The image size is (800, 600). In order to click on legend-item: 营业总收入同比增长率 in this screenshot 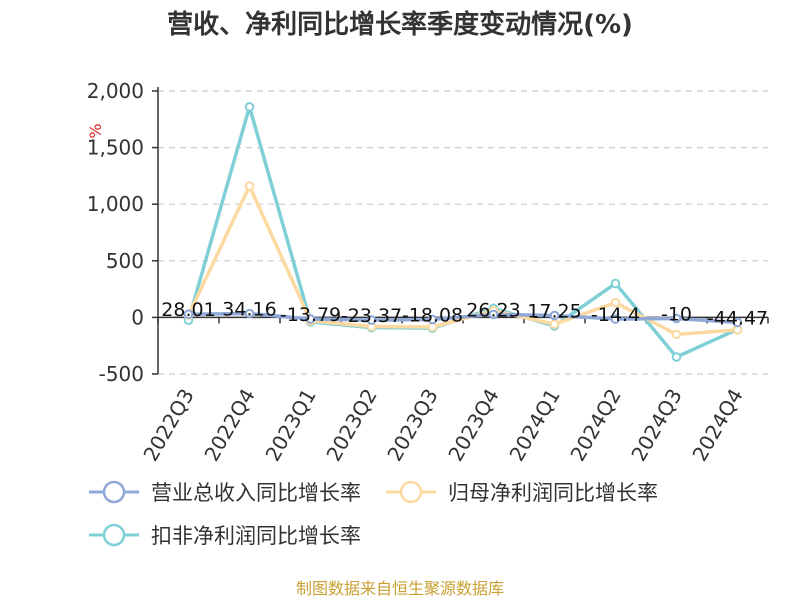, I will do `click(225, 492)`.